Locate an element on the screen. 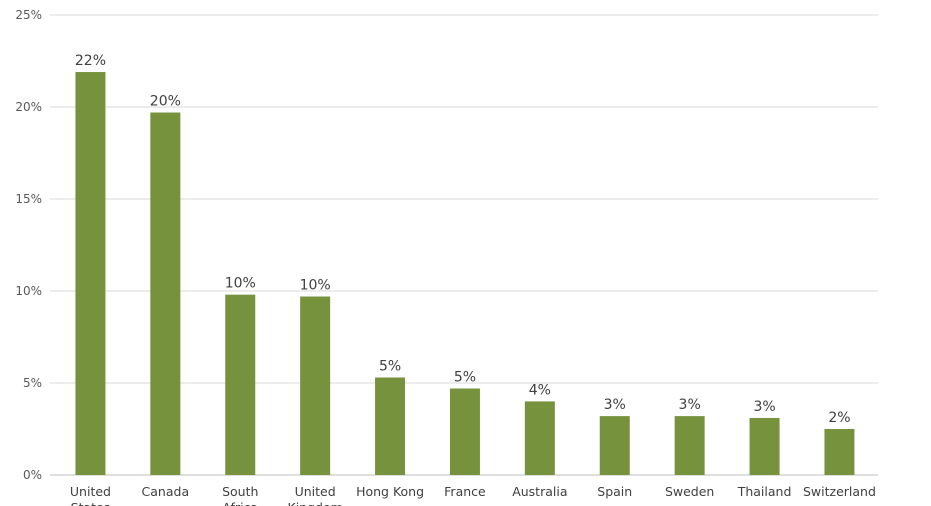 The image size is (931, 506). category-label-line: Australia is located at coordinates (539, 491).